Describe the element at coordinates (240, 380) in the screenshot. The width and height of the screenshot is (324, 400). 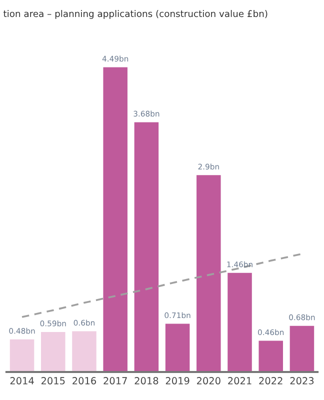
I see `x-tick-label: 2021` at that location.